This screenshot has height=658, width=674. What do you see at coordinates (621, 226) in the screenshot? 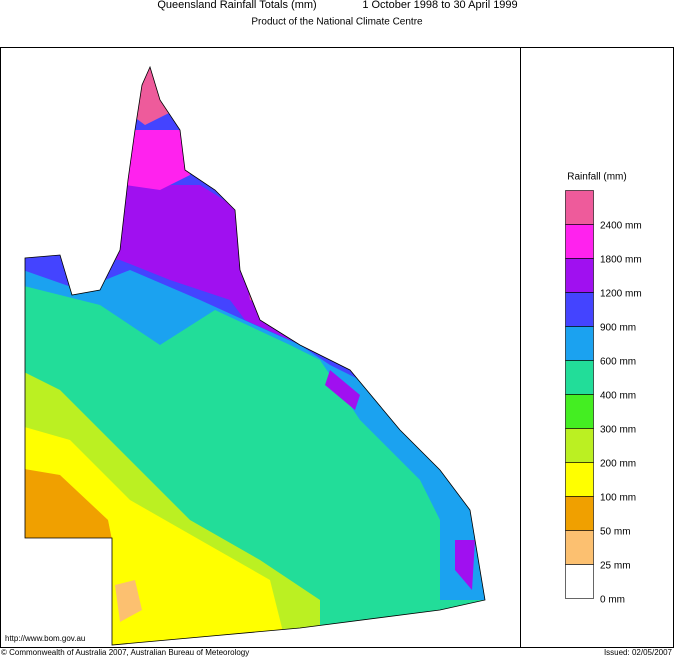
I see `legend-label: 2400 mm` at bounding box center [621, 226].